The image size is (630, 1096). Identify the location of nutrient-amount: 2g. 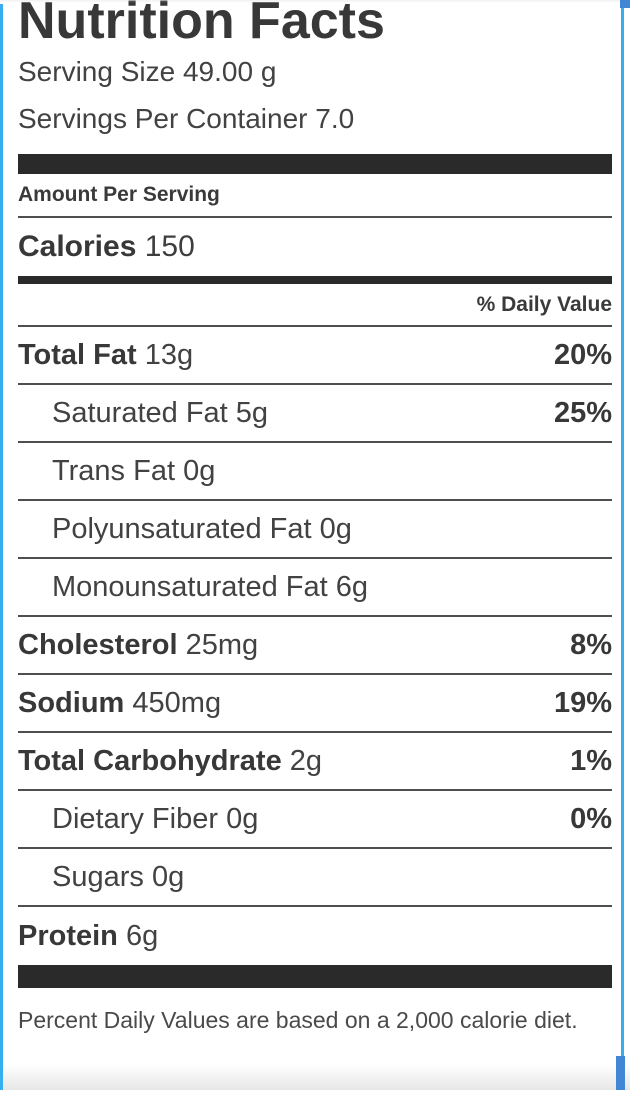
(306, 760).